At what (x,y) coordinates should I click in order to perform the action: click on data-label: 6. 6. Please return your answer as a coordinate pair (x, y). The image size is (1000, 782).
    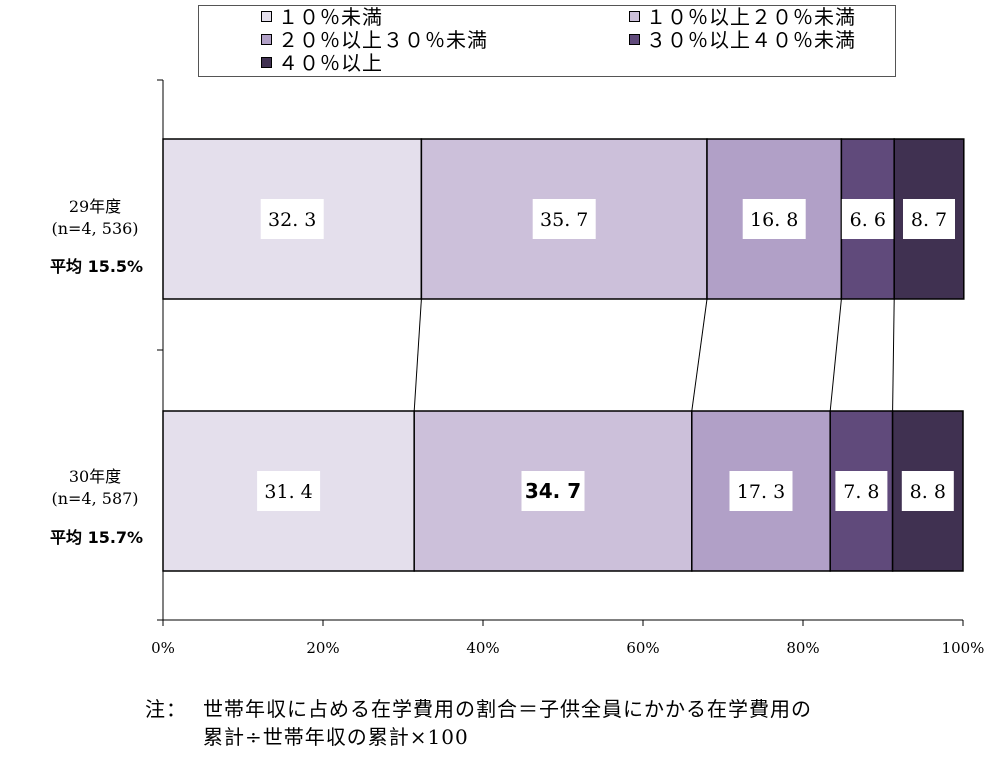
    Looking at the image, I should click on (868, 220).